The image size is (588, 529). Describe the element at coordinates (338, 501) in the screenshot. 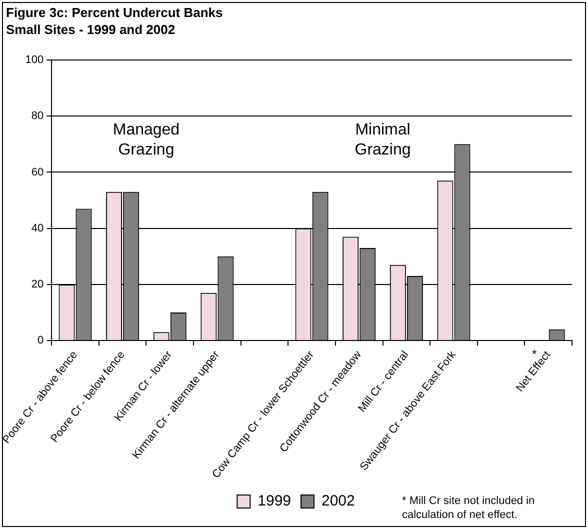

I see `legend-label: 2002` at that location.